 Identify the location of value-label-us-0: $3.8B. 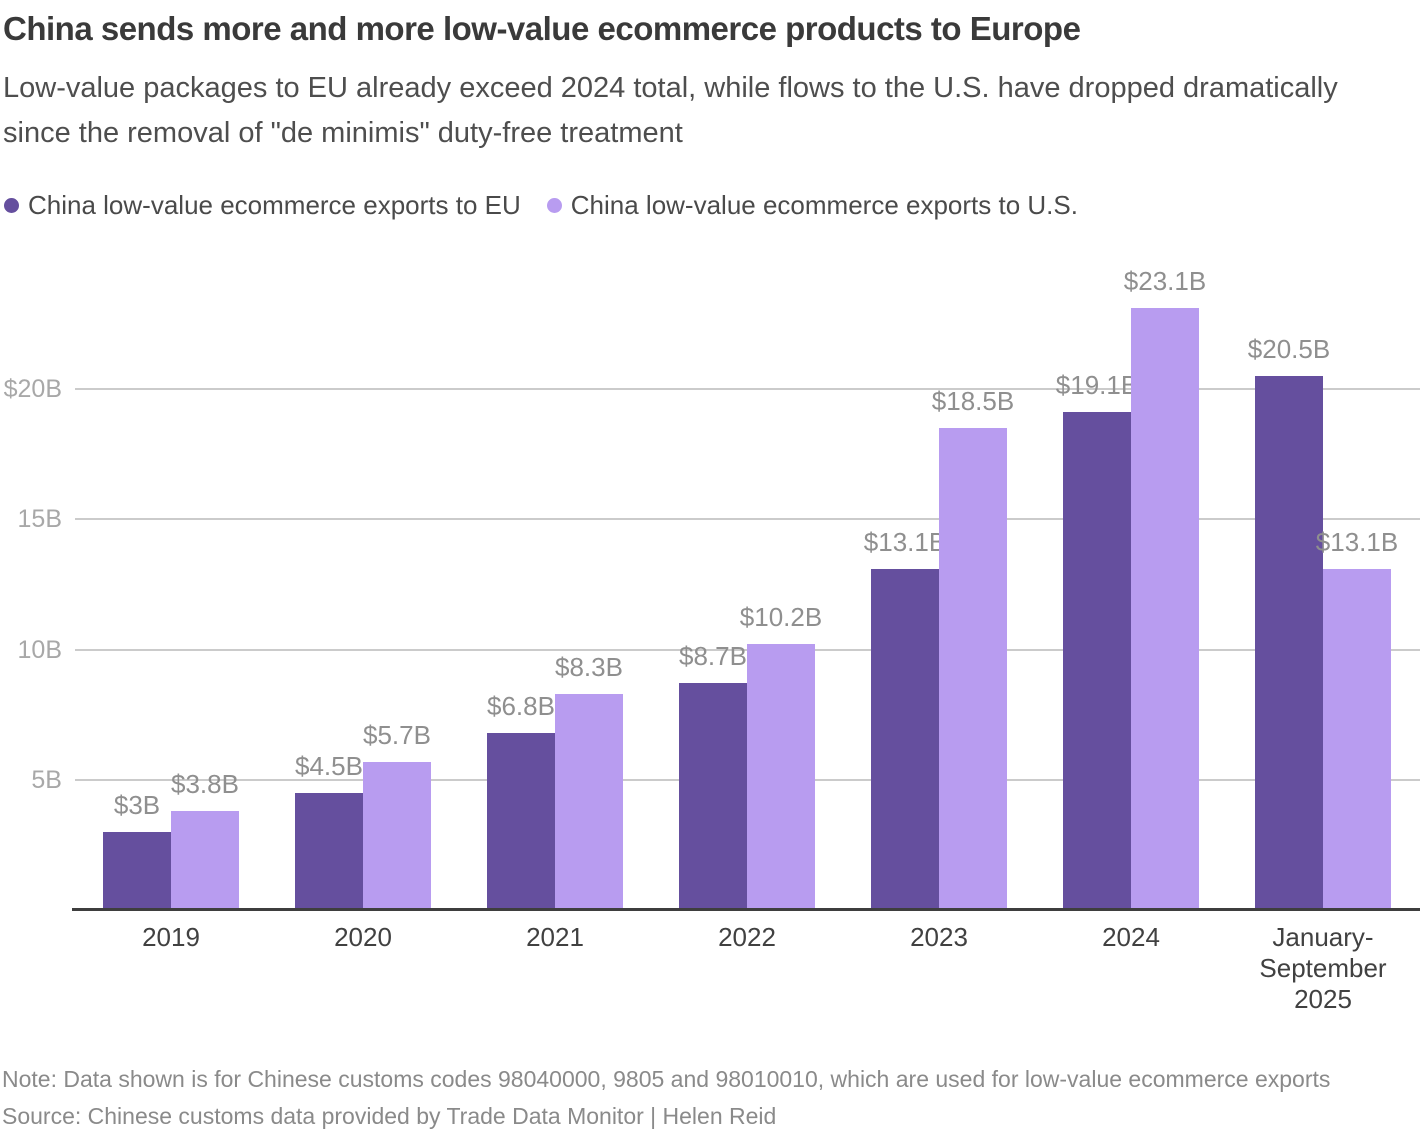
(205, 784).